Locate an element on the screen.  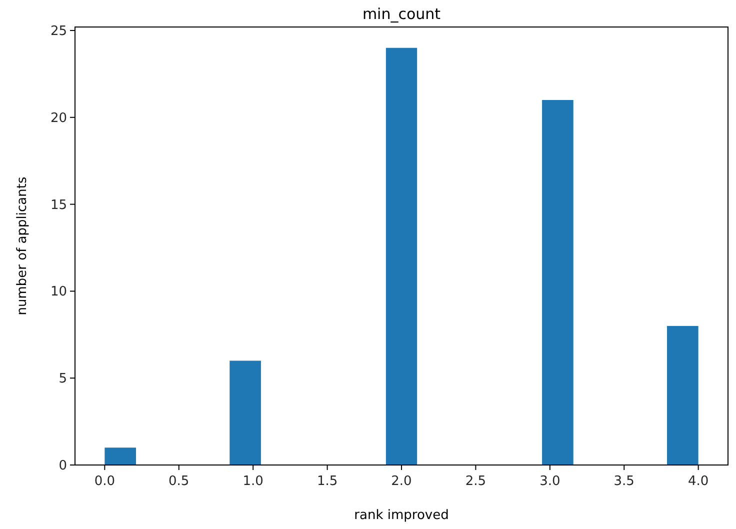
y-tick-label: 20 is located at coordinates (58, 118).